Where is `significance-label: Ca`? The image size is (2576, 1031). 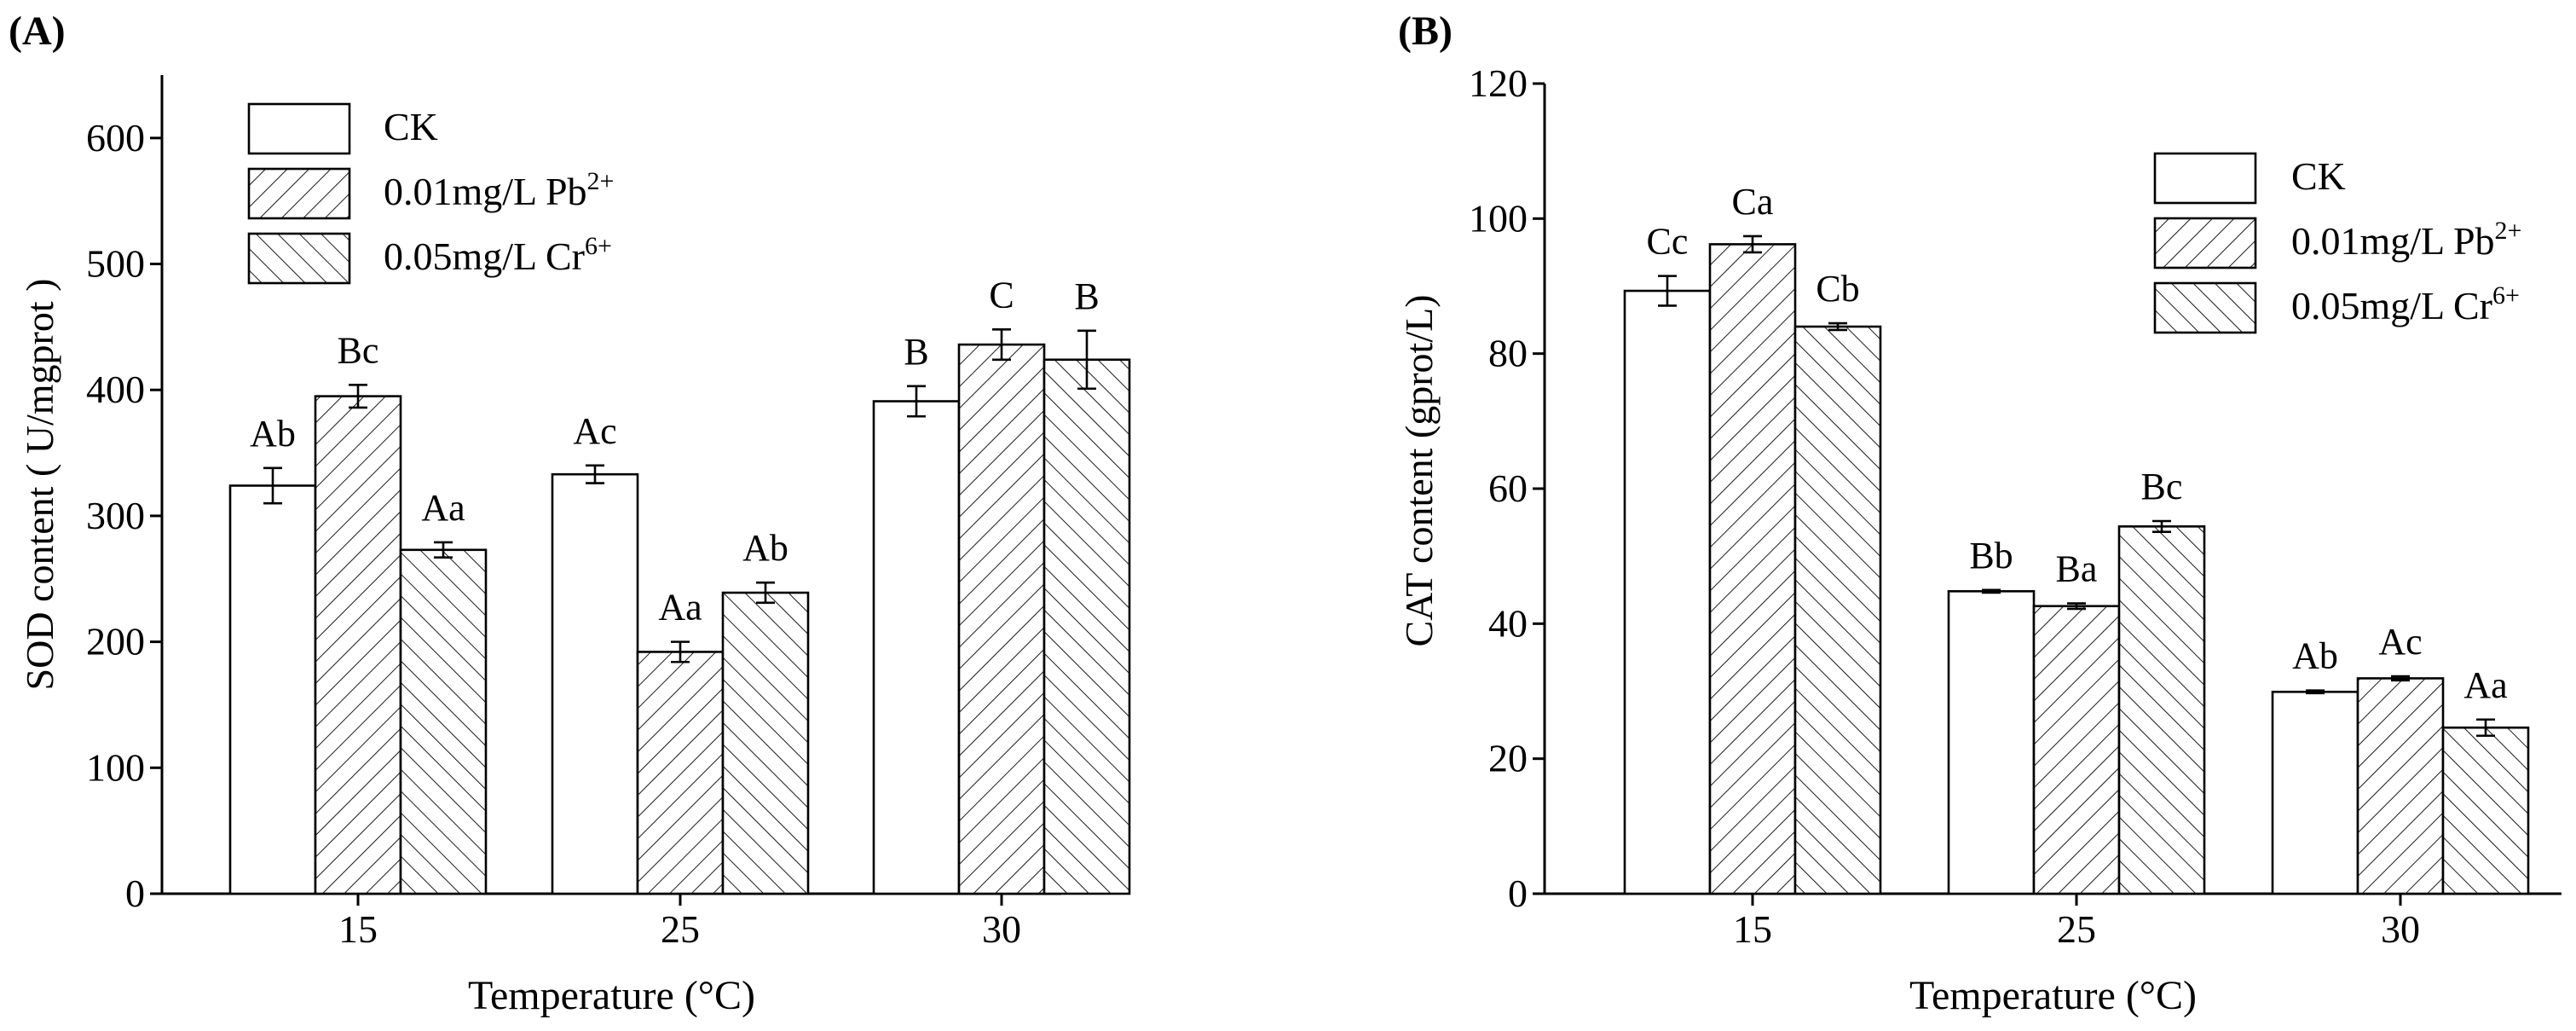 significance-label: Ca is located at coordinates (1753, 202).